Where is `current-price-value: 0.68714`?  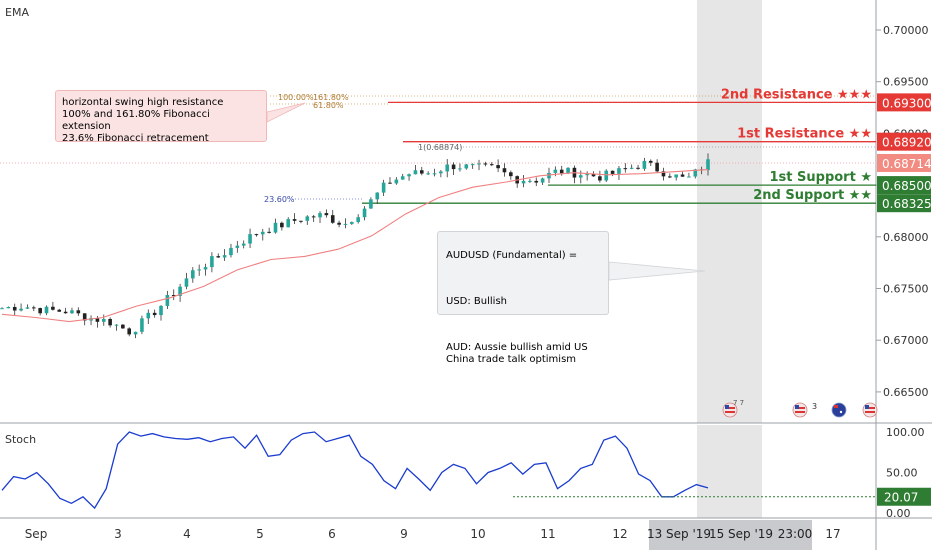
current-price-value: 0.68714 is located at coordinates (907, 164).